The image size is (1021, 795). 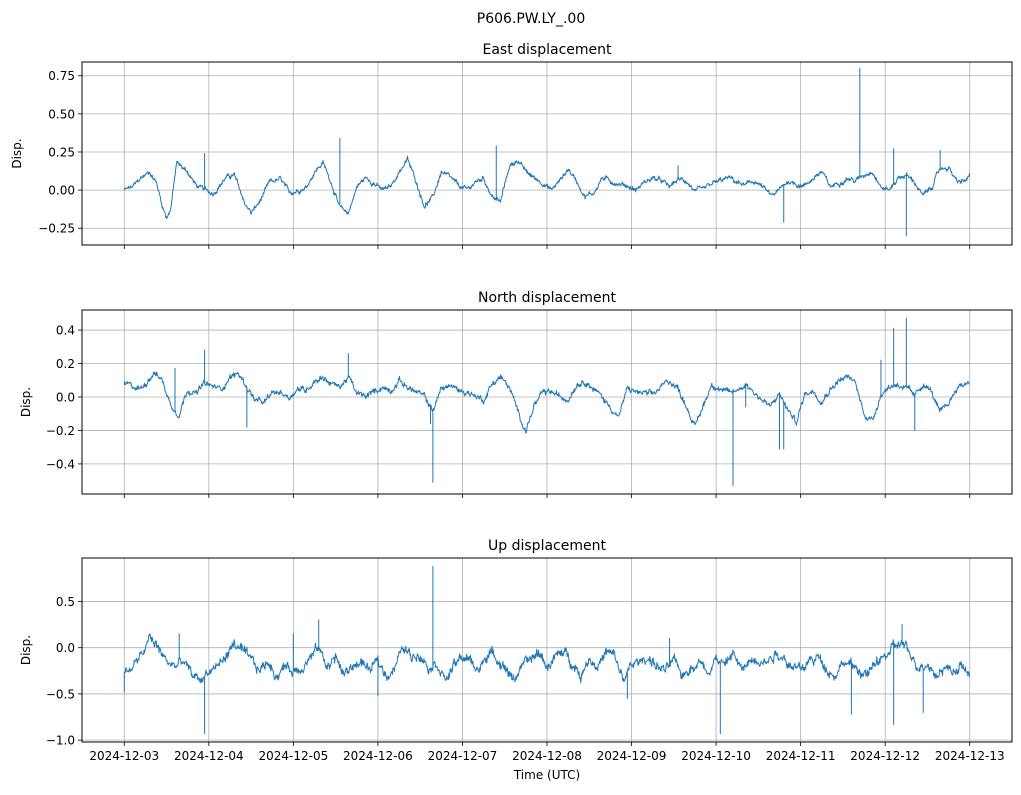 I want to click on up-x-tick-label: 2024-12-07, so click(x=463, y=756).